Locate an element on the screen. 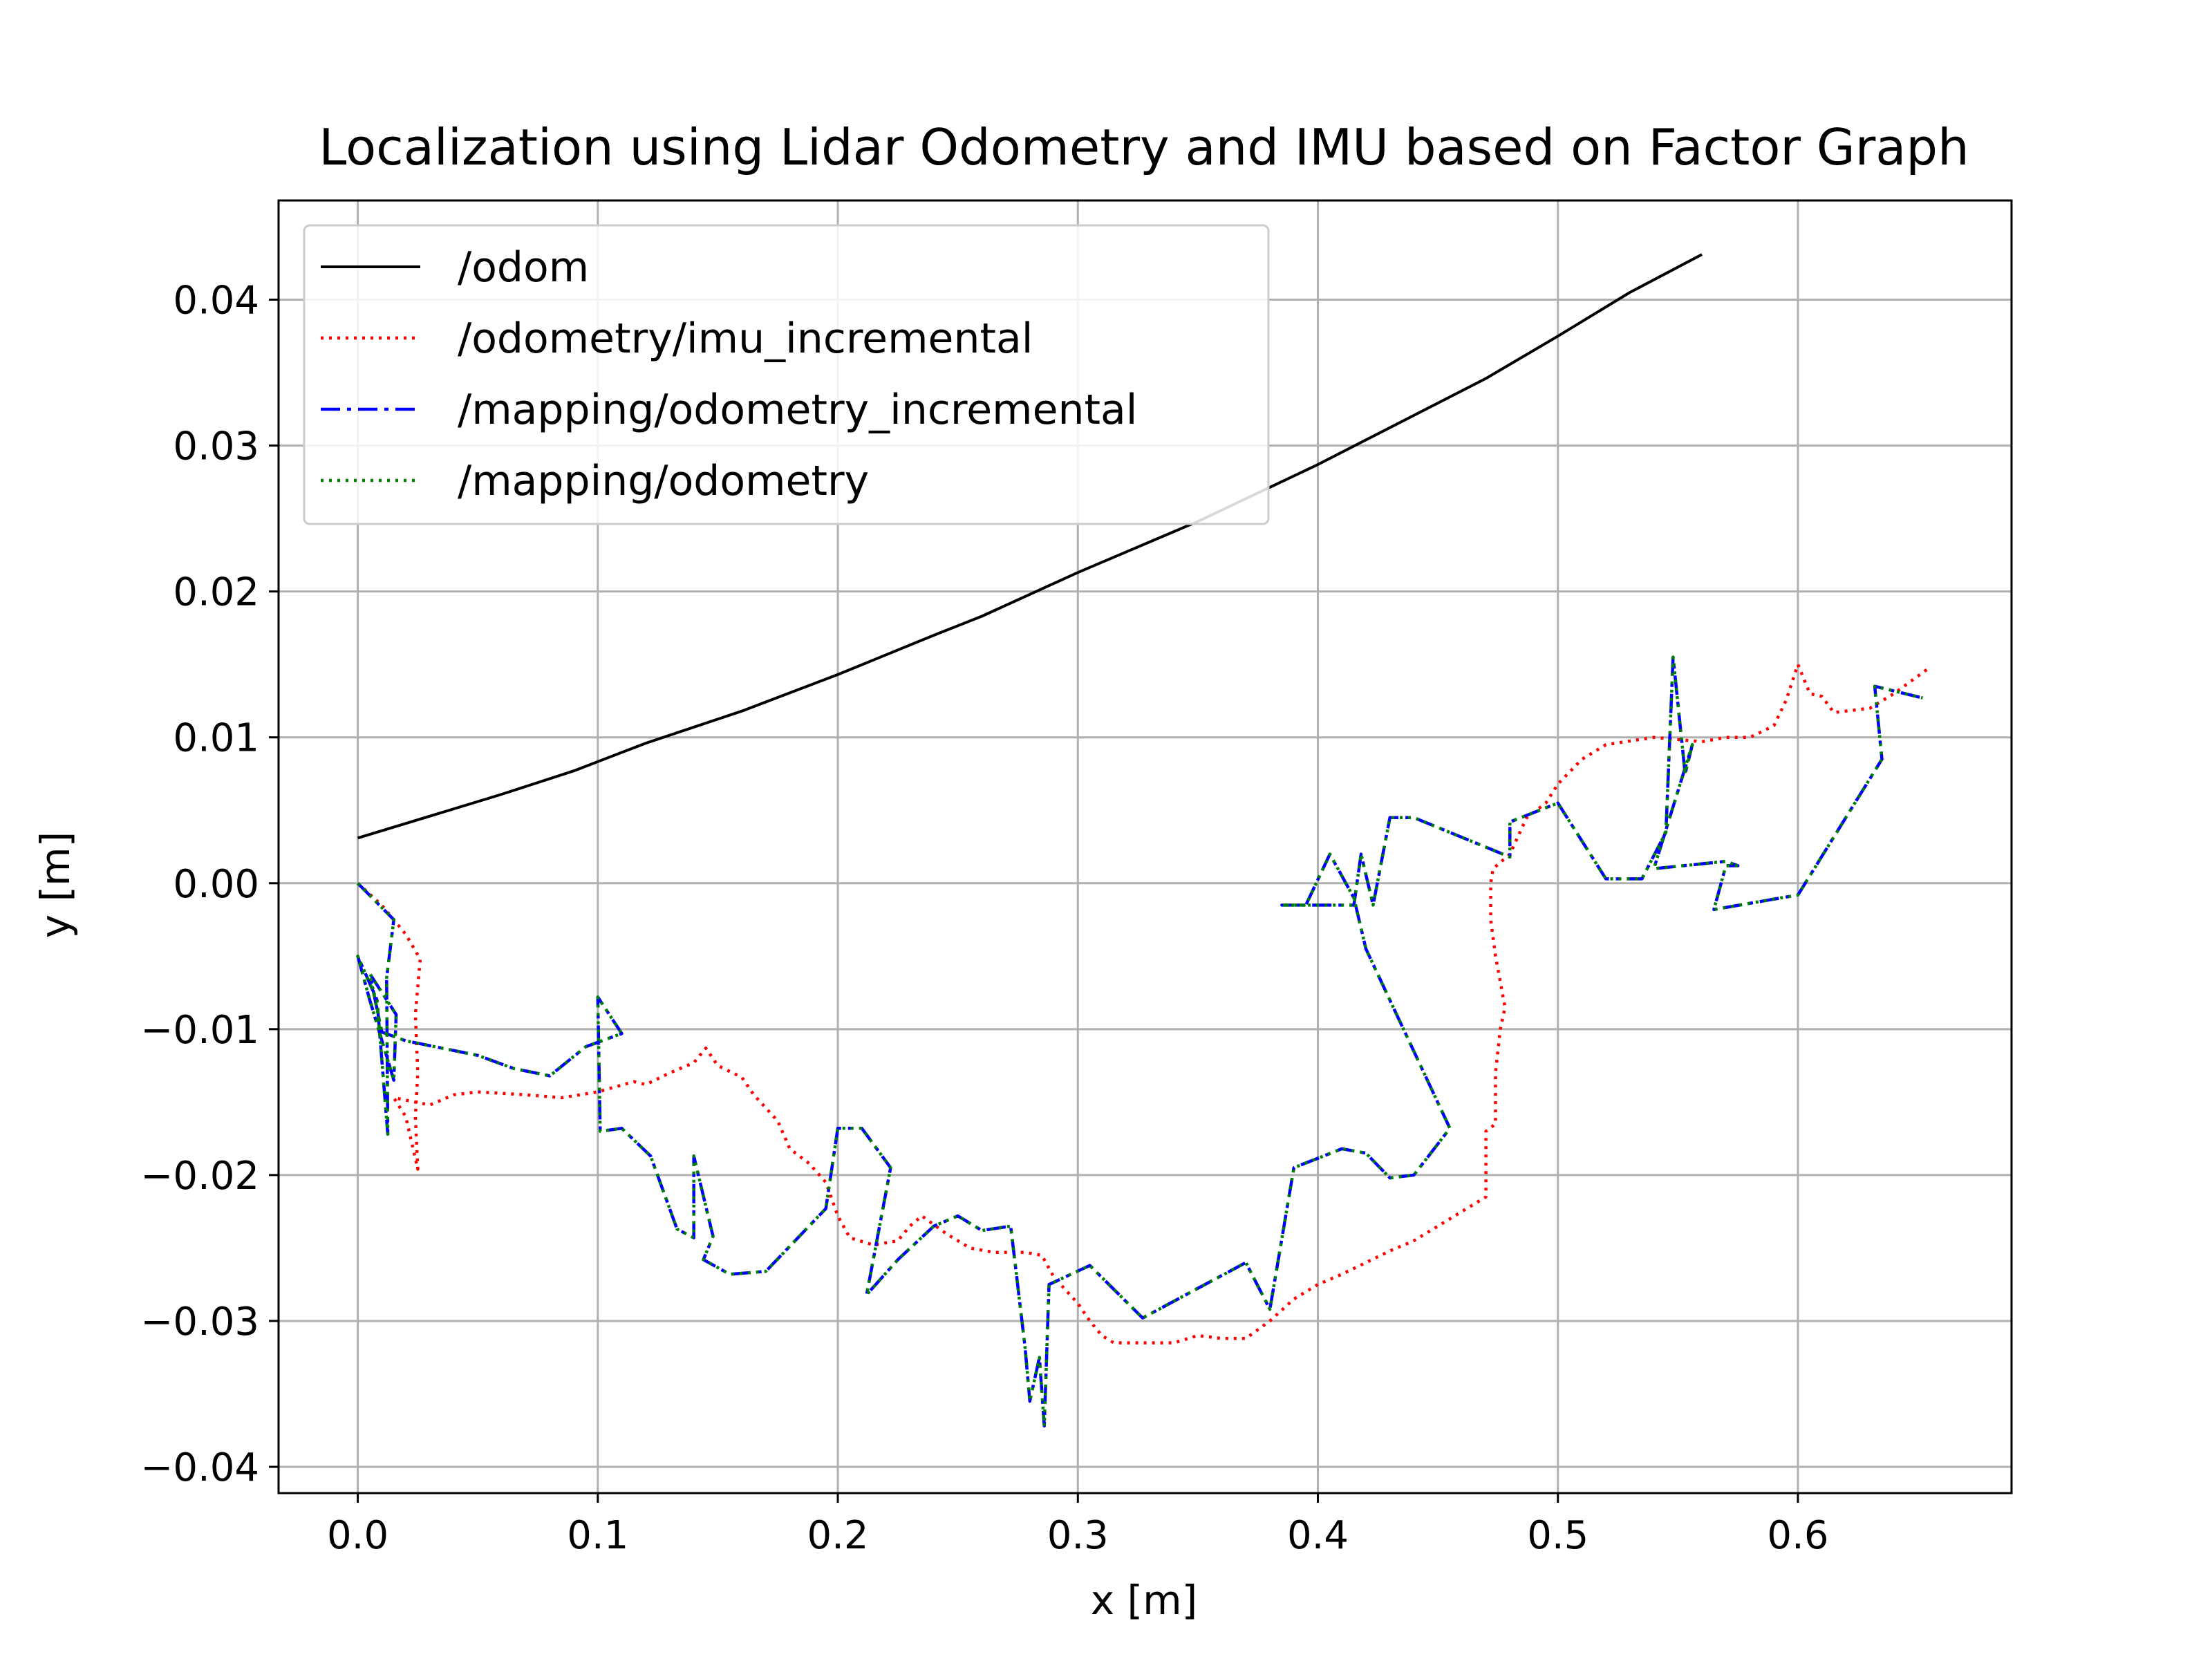 Image resolution: width=2212 pixels, height=1659 pixels. x-tick-label: 0.5 is located at coordinates (1558, 1535).